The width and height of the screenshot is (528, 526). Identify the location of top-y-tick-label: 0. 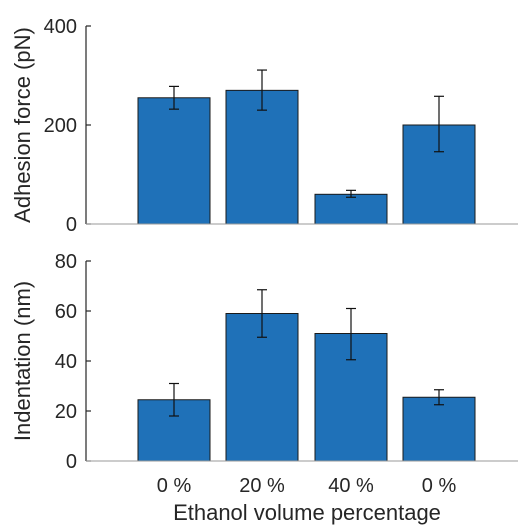
(71, 225).